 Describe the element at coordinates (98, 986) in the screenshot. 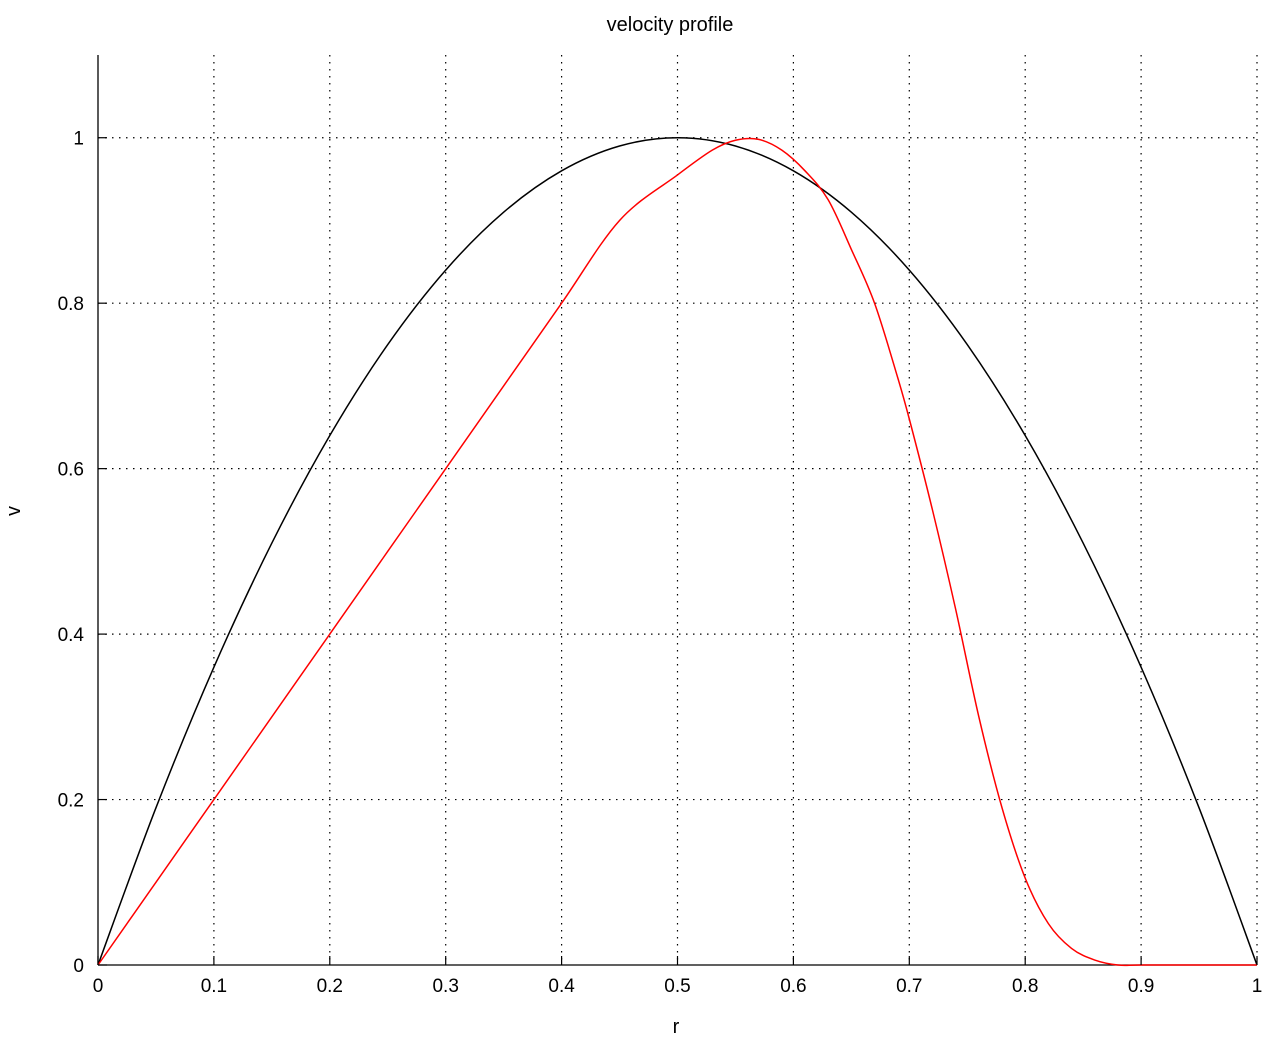

I see `x-tick-label: 0` at that location.